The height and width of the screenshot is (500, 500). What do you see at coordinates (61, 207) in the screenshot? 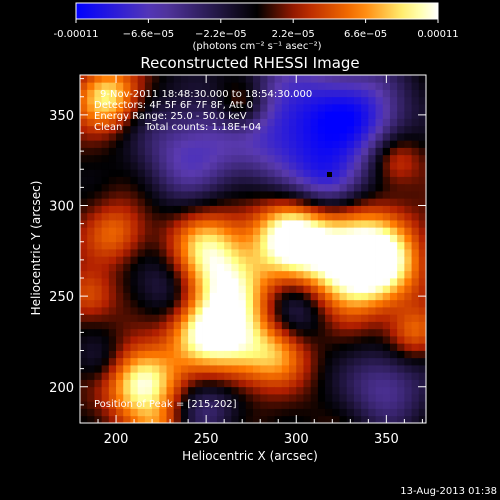
I see `y-tick-label: 300` at bounding box center [61, 207].